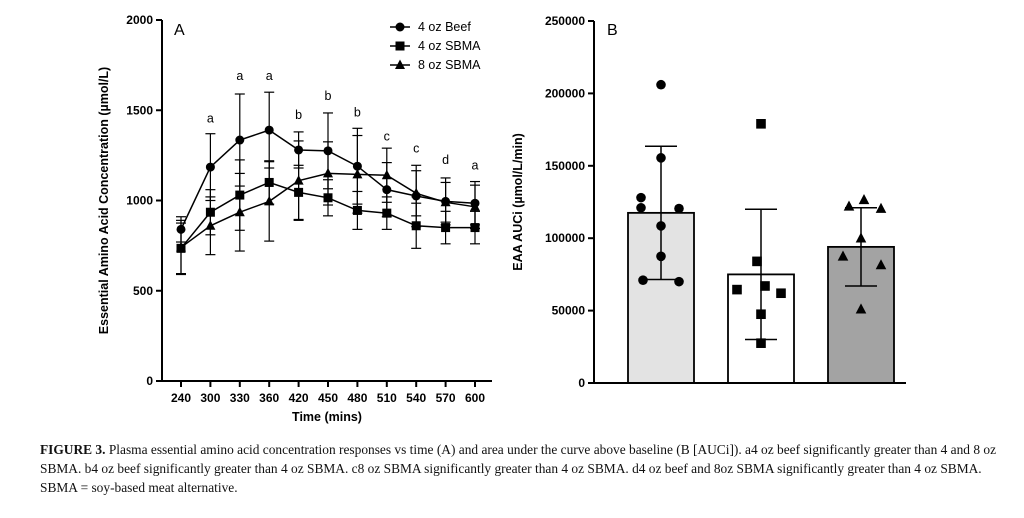 The width and height of the screenshot is (1024, 518). Describe the element at coordinates (210, 398) in the screenshot. I see `x-tick-label: 300` at that location.